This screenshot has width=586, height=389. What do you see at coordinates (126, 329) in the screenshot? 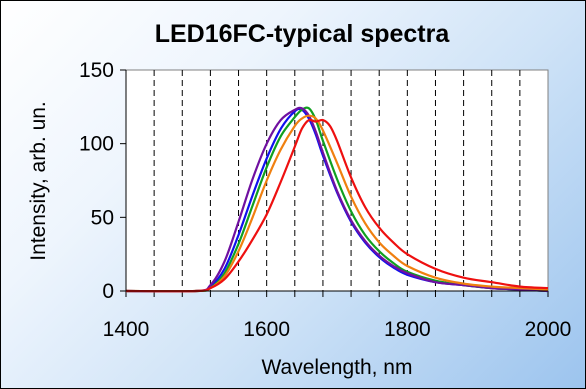
I see `x-tick-label-1400: 1400` at bounding box center [126, 329].